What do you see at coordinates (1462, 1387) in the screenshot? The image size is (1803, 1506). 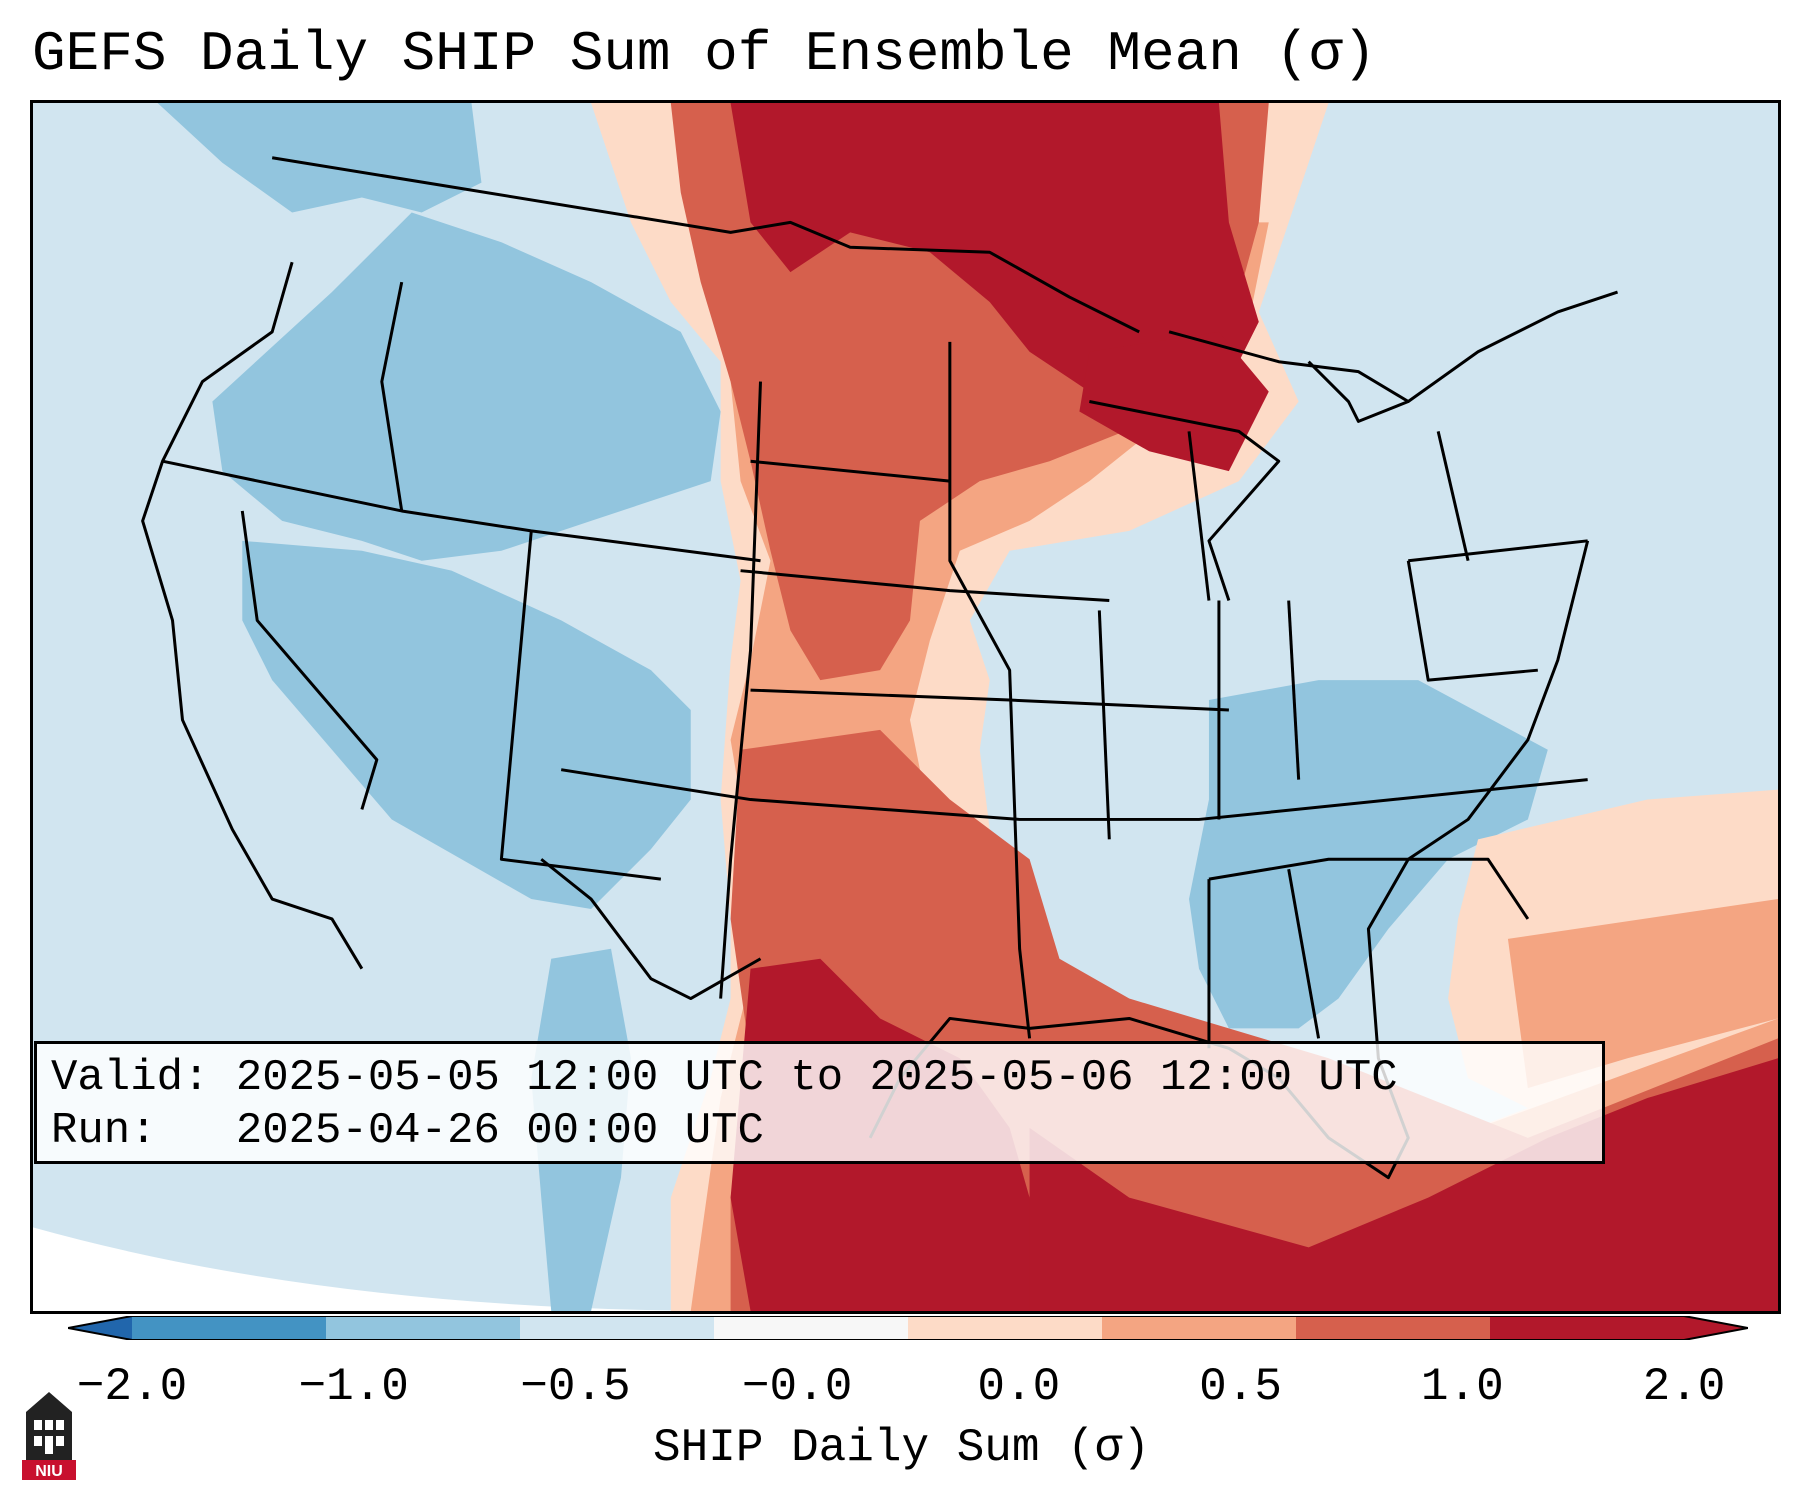 I see `colorbar-tick-label: 1.0` at bounding box center [1462, 1387].